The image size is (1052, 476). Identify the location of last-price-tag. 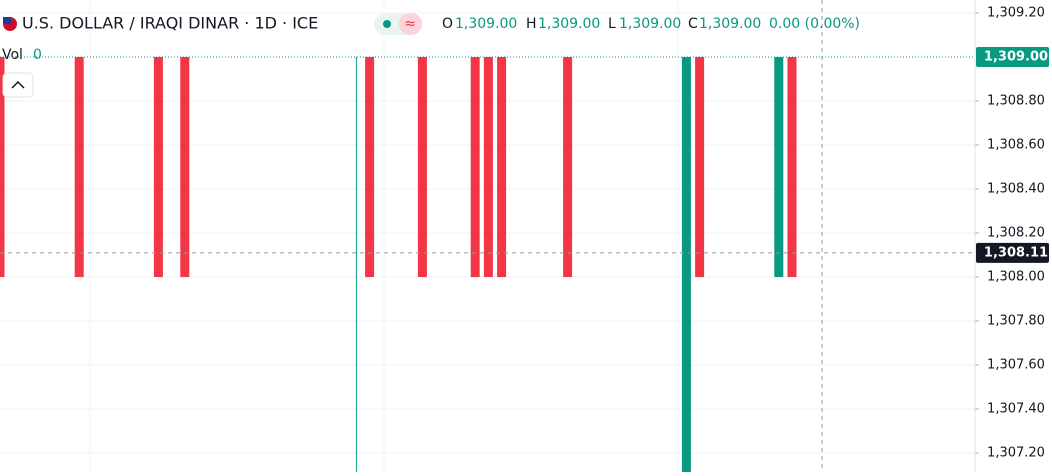
(1012, 56).